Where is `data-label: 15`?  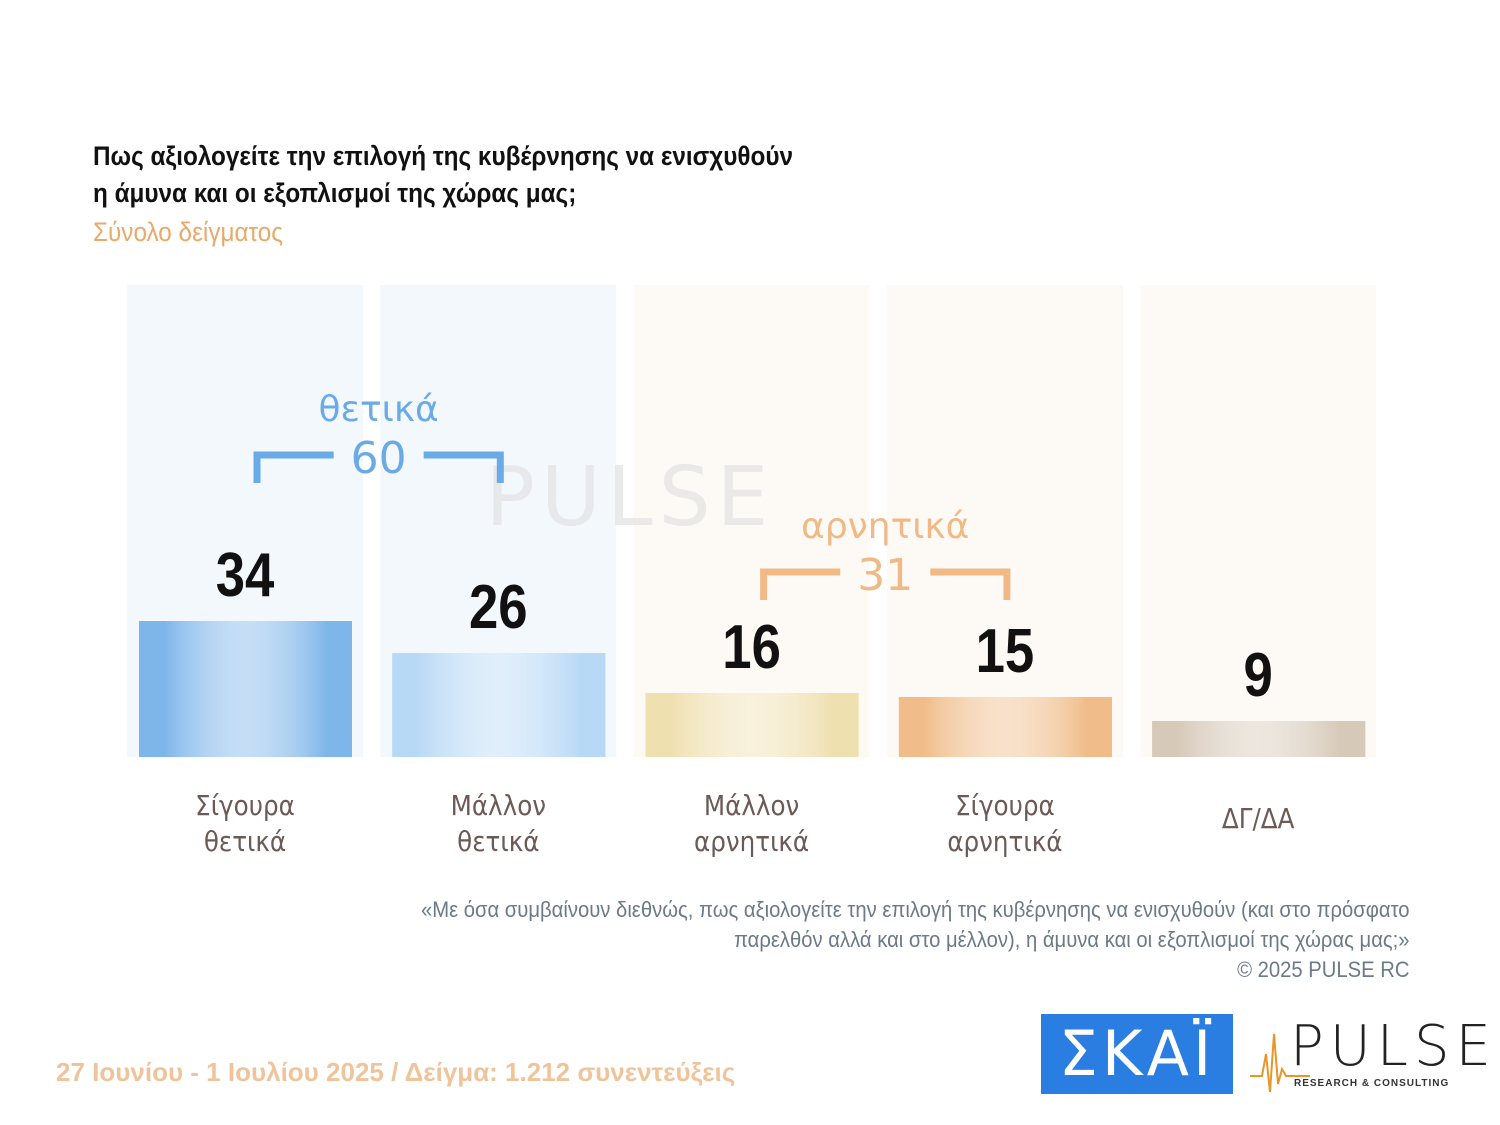
data-label: 15 is located at coordinates (1005, 651).